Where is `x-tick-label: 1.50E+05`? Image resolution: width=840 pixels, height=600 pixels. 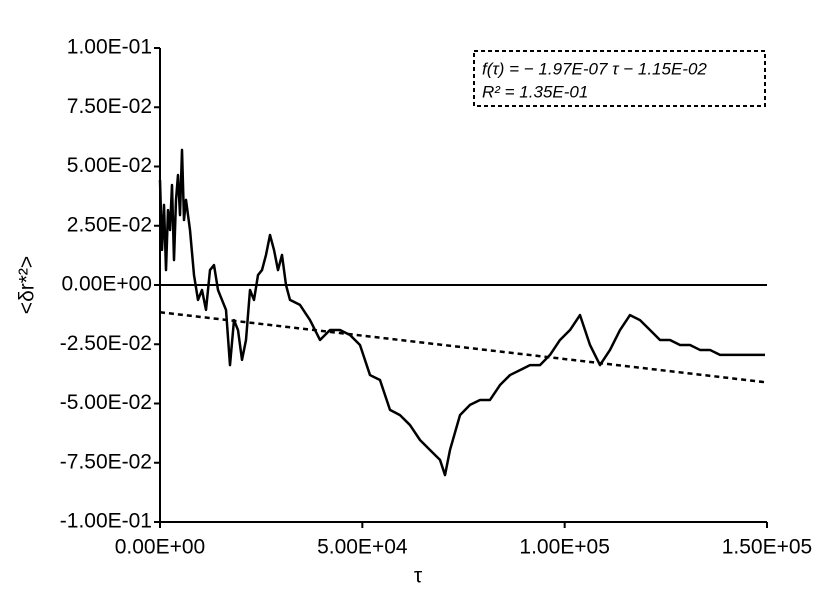
x-tick-label: 1.50E+05 is located at coordinates (767, 547).